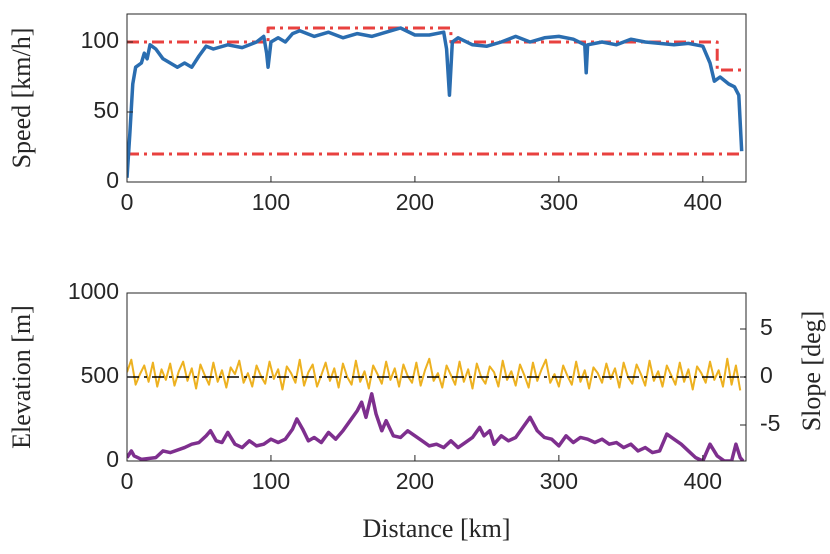 The height and width of the screenshot is (554, 830). I want to click on plot-area, so click(436, 409).